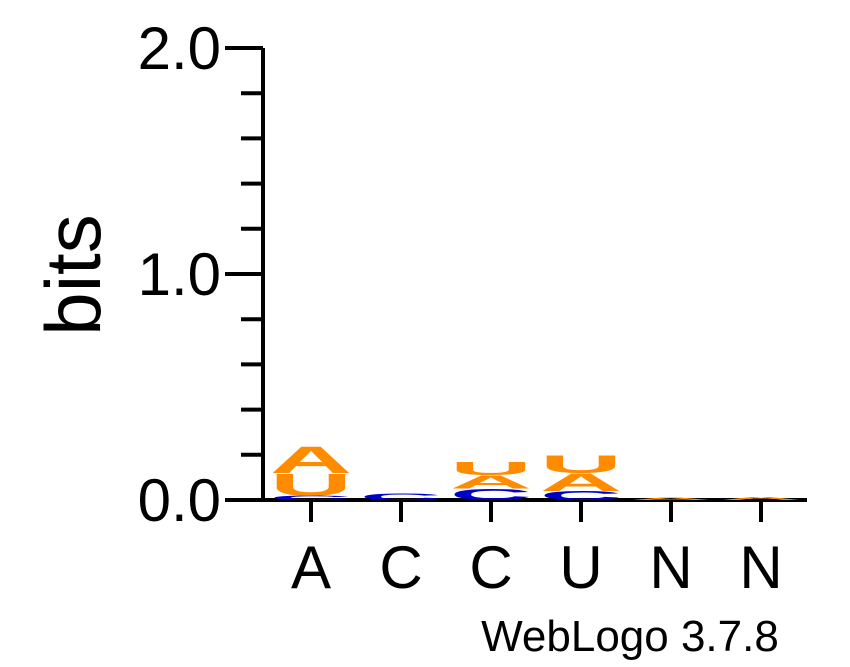  Describe the element at coordinates (580, 567) in the screenshot. I see `x-tick-label: U` at that location.